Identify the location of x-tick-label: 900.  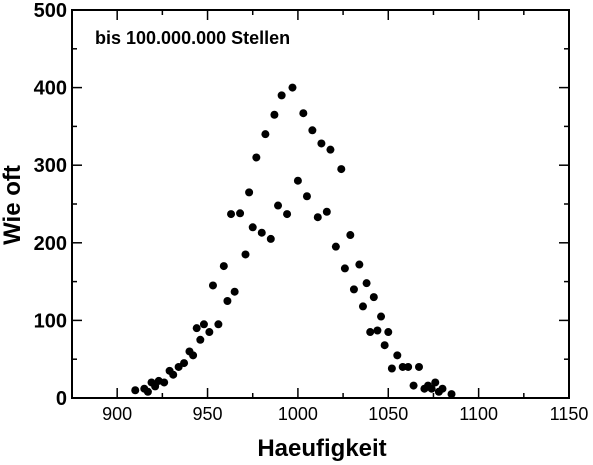
(117, 414).